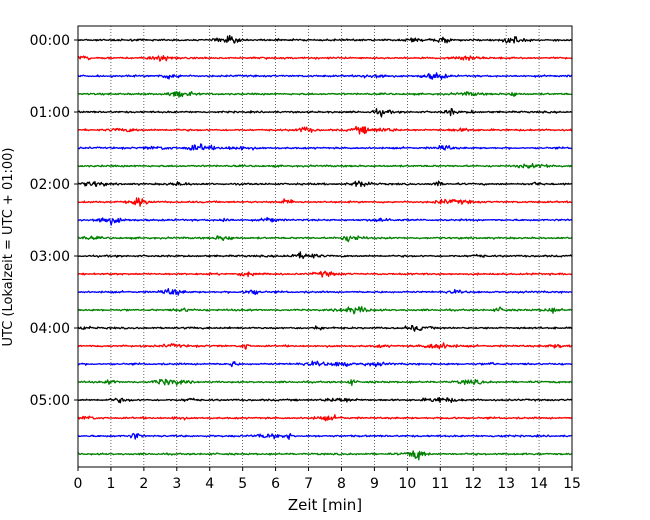  I want to click on y-tick-label: 05:00, so click(50, 401).